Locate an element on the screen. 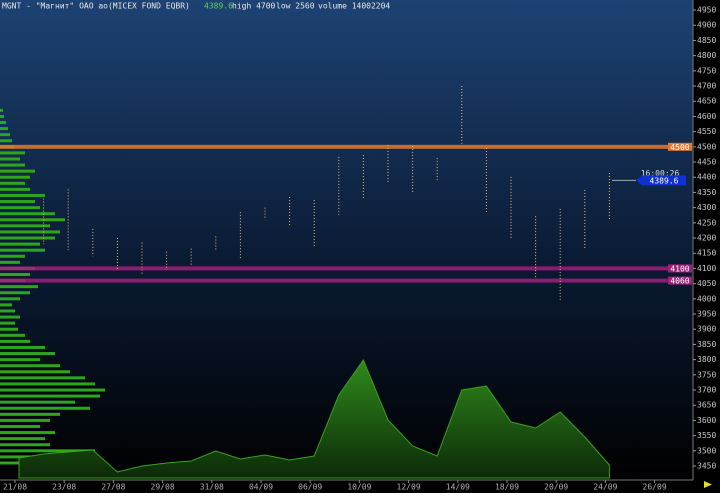 This screenshot has width=720, height=493. high-label: high 4700 is located at coordinates (254, 6).